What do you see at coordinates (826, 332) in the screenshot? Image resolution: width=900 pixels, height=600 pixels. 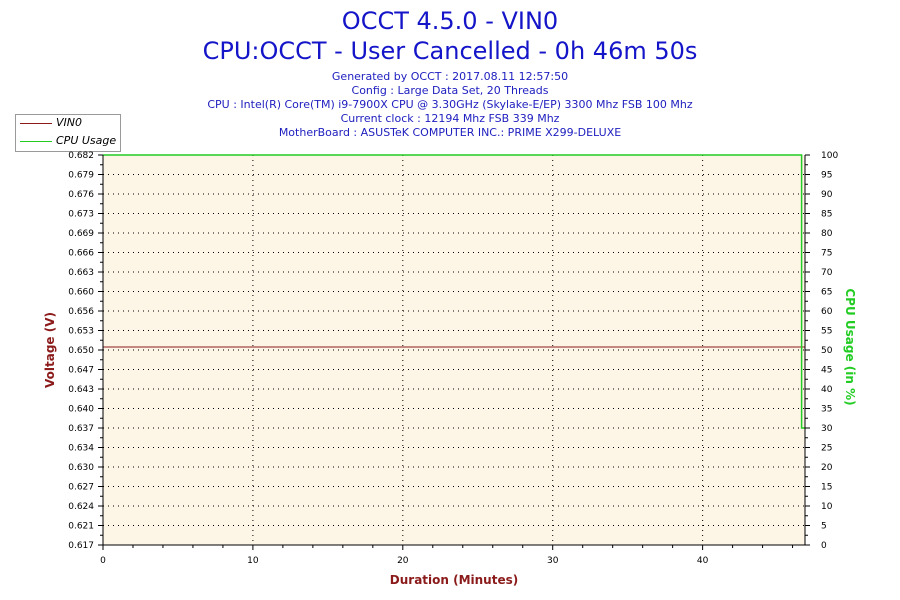 I see `y2-tick-label: 55` at bounding box center [826, 332].